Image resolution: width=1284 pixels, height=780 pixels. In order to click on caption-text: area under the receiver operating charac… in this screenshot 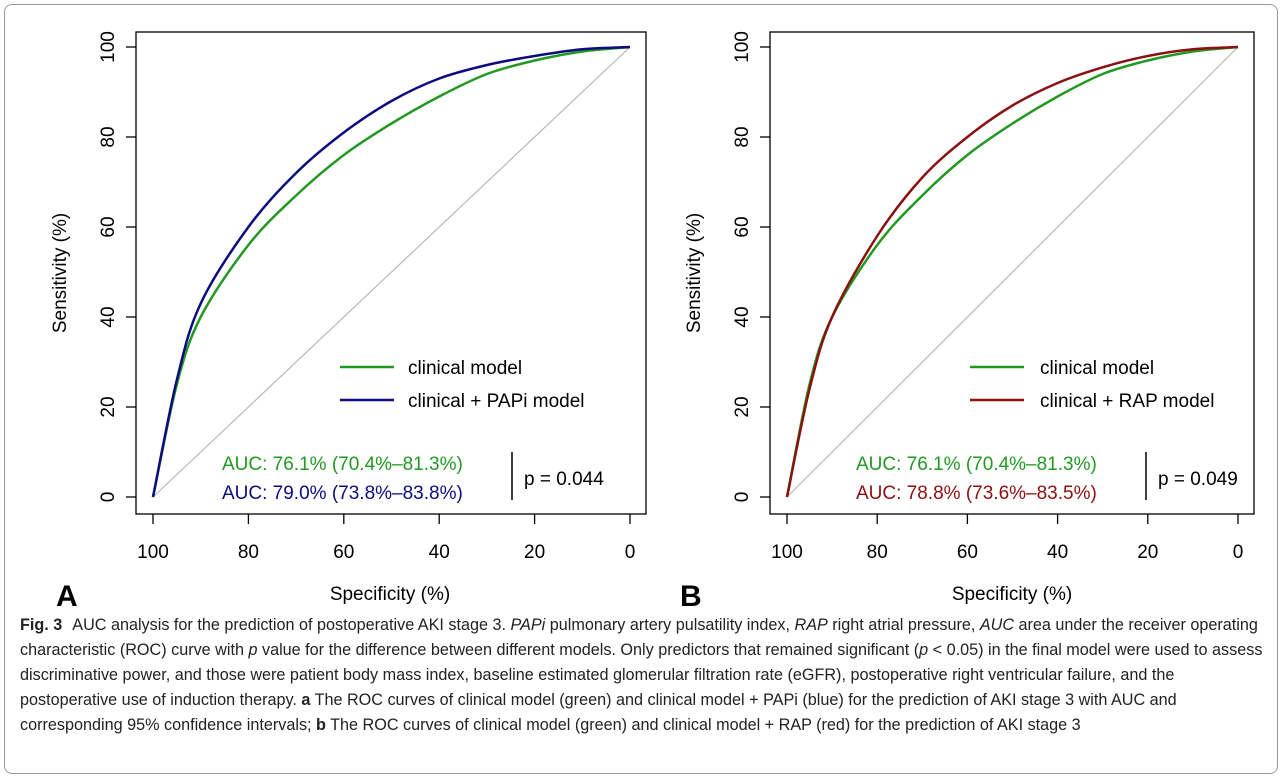, I will do `click(639, 637)`.